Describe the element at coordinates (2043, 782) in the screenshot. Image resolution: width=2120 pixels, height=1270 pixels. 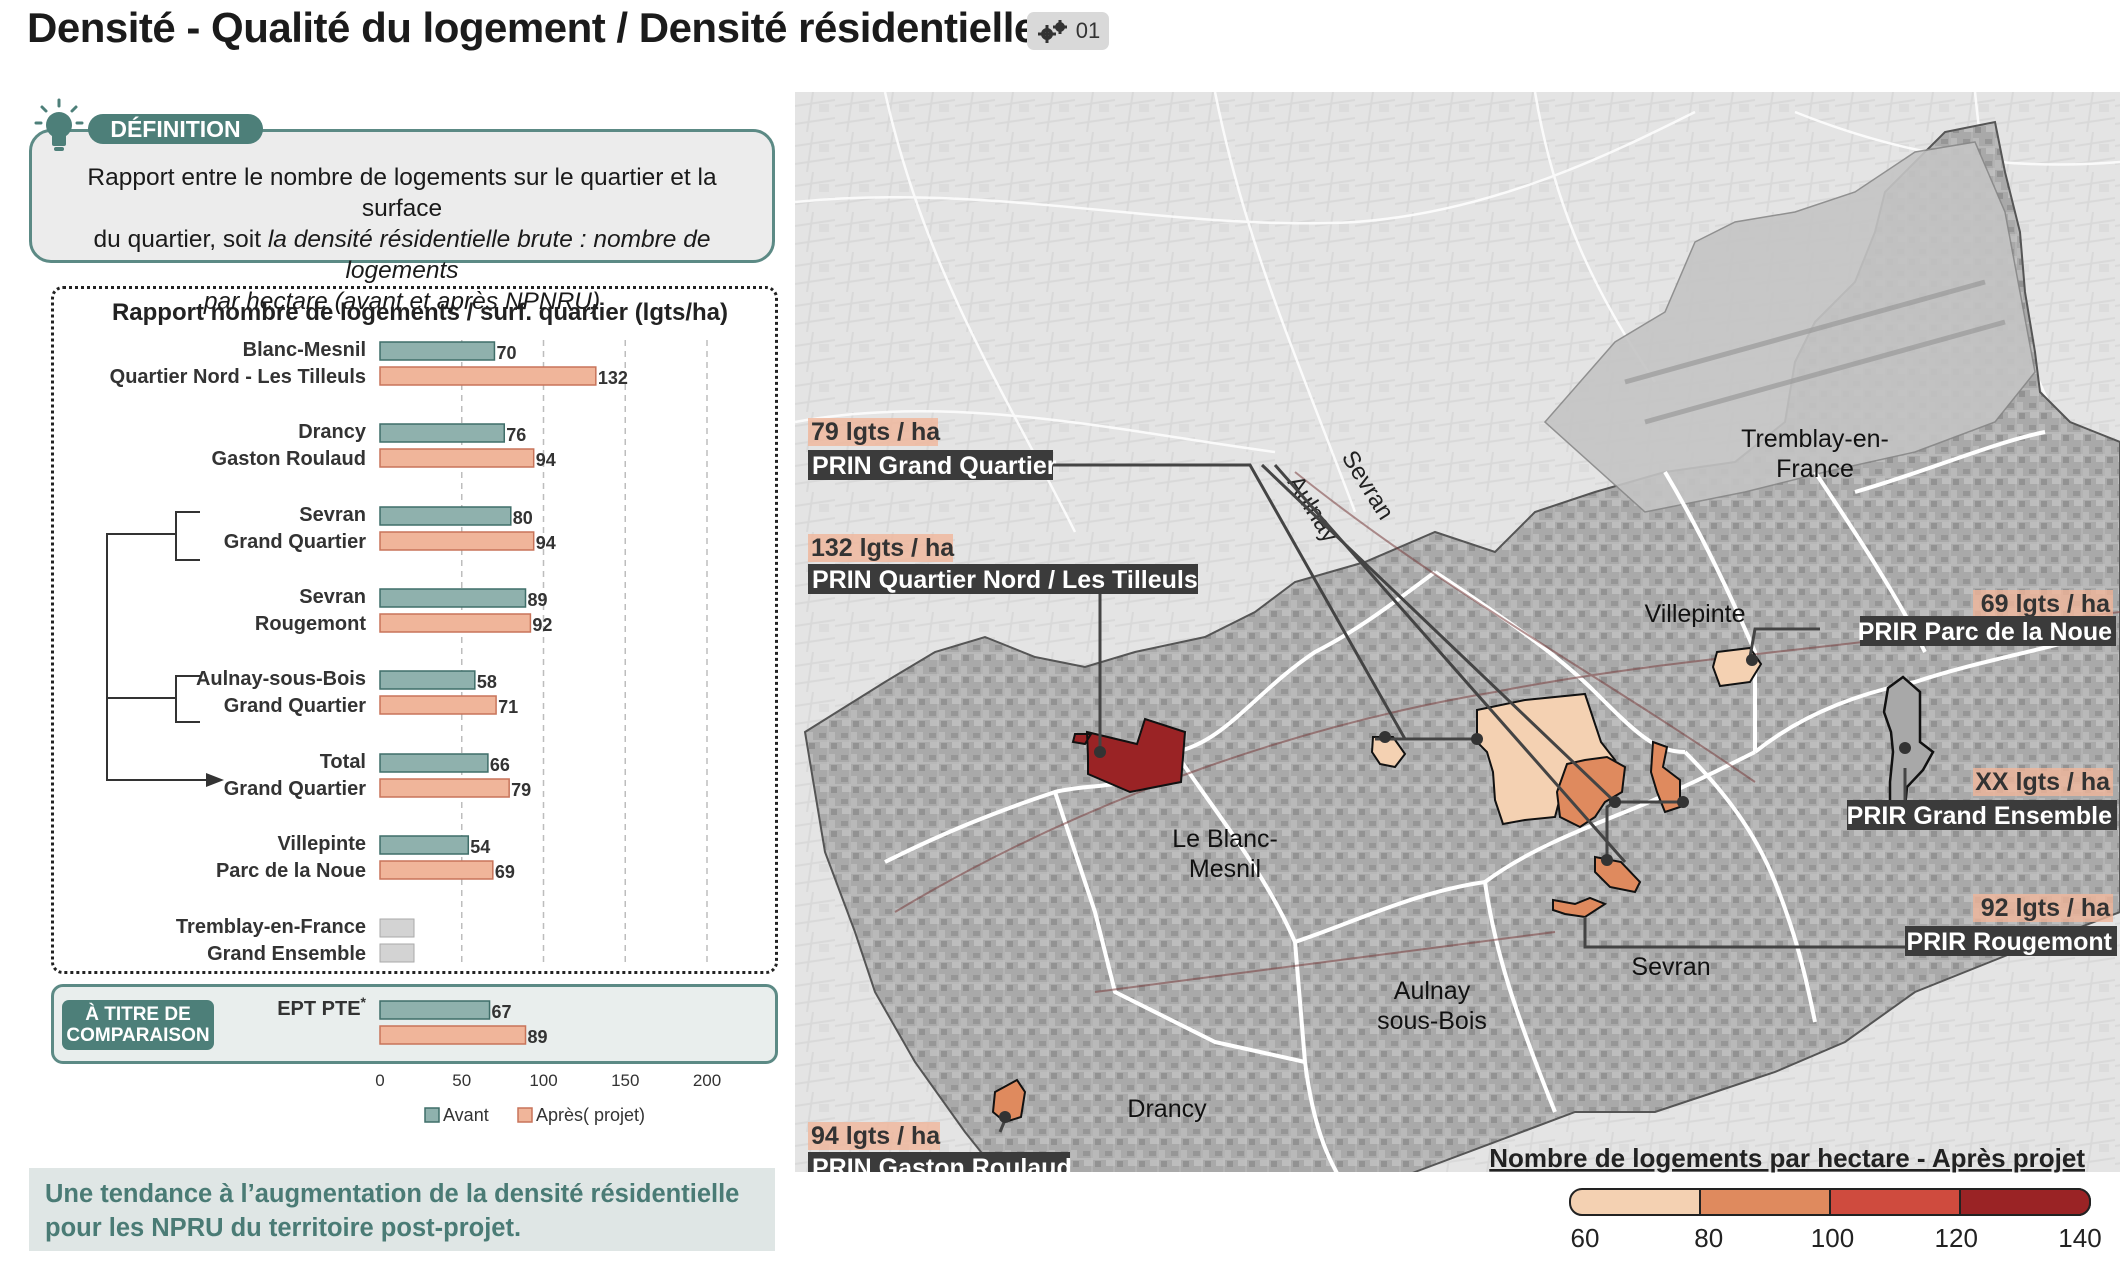
I see `svg-text: XX lgts / ha` at that location.